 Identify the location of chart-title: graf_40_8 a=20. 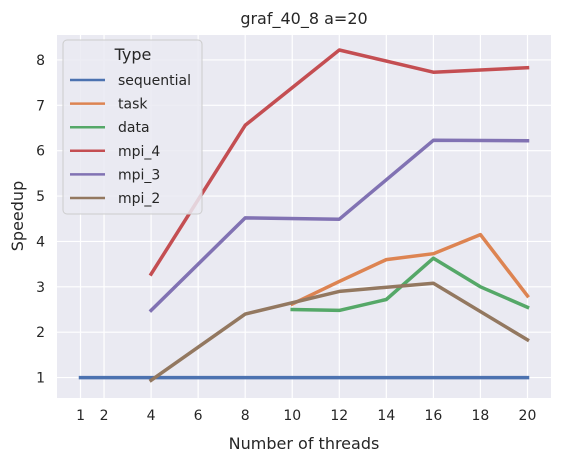
(303, 19).